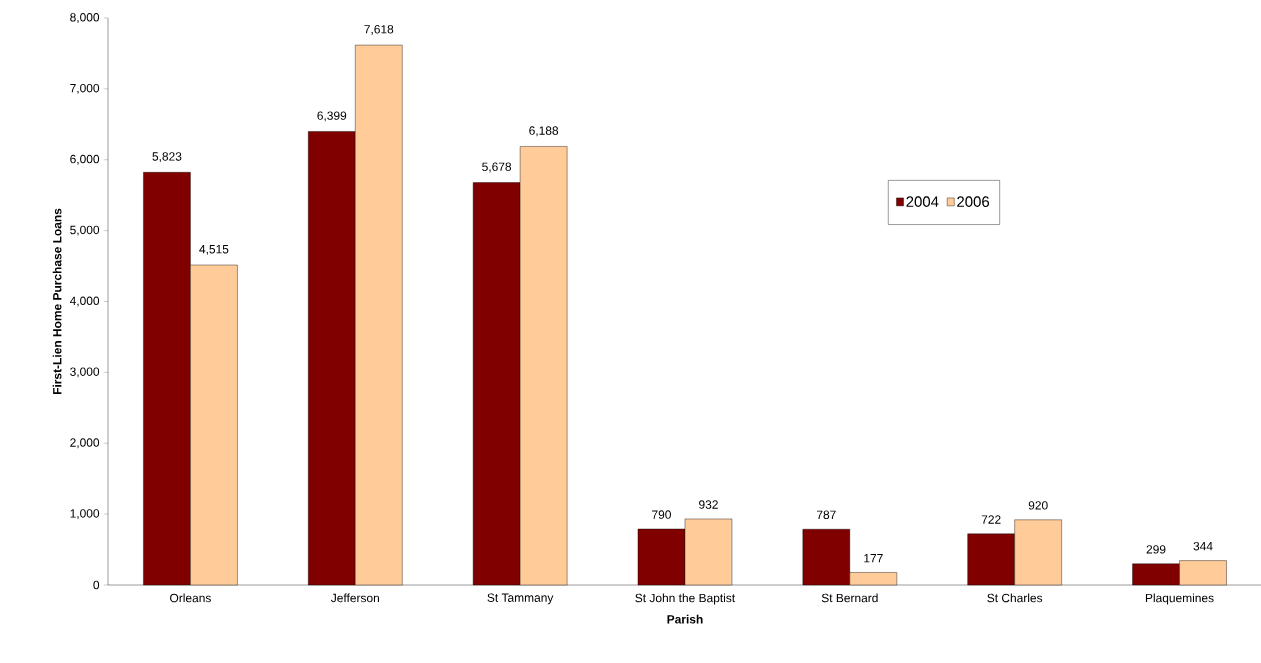  Describe the element at coordinates (167, 157) in the screenshot. I see `data-label: 5,823` at that location.